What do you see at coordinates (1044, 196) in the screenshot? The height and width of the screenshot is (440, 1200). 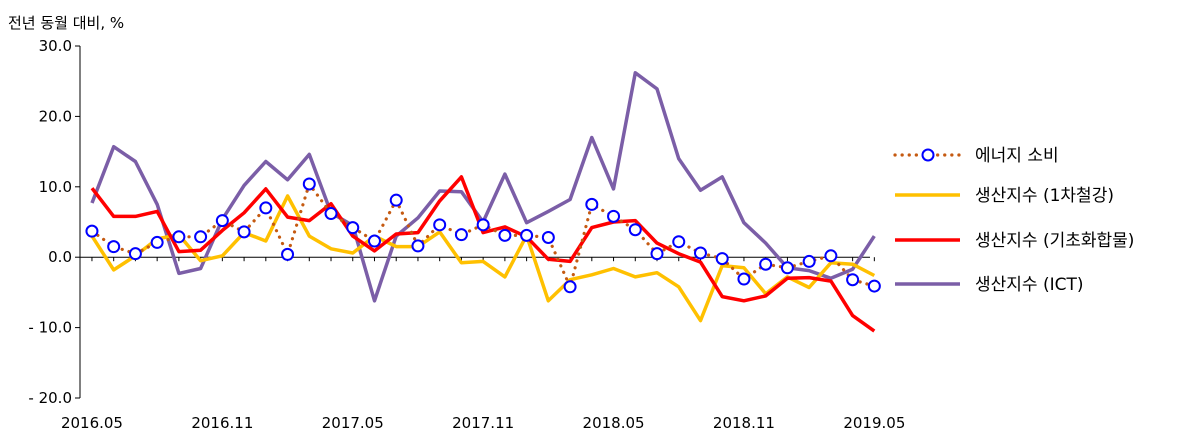 I see `legend-label: 생산지수 (1차철강)` at bounding box center [1044, 196].